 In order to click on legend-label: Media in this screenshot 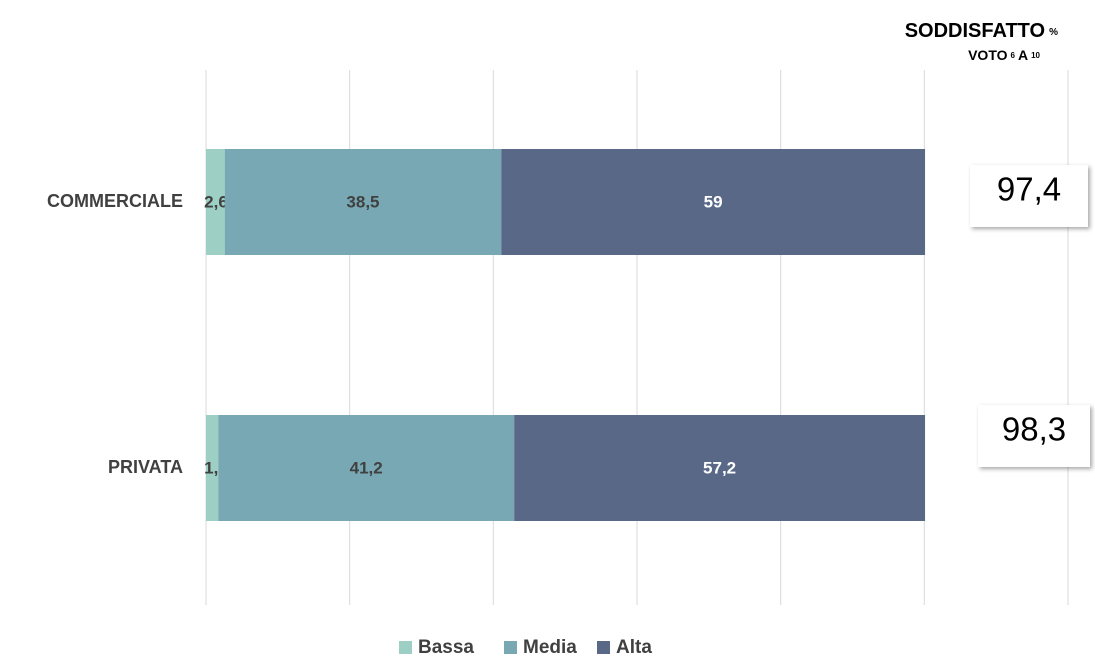, I will do `click(550, 647)`.